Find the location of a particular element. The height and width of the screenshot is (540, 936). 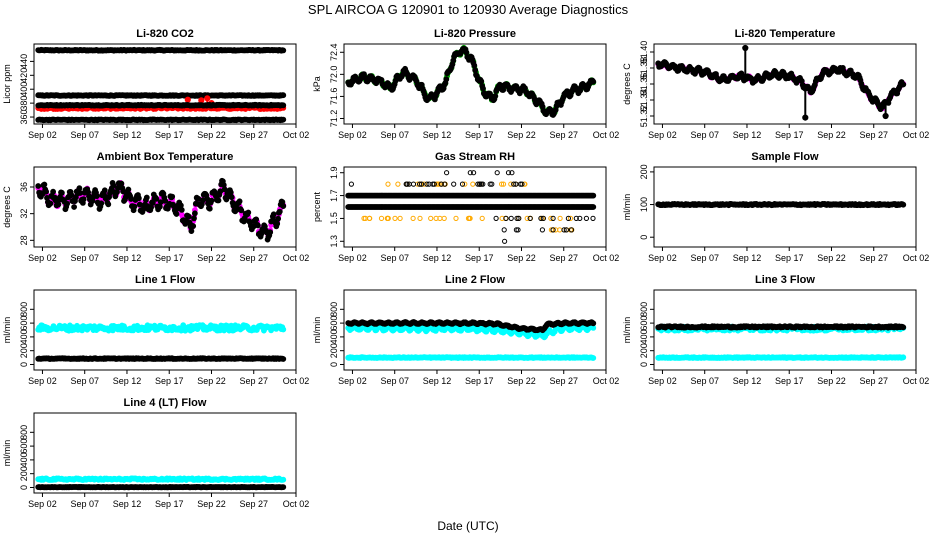

x-tick-label: Sep 12 is located at coordinates (437, 381).